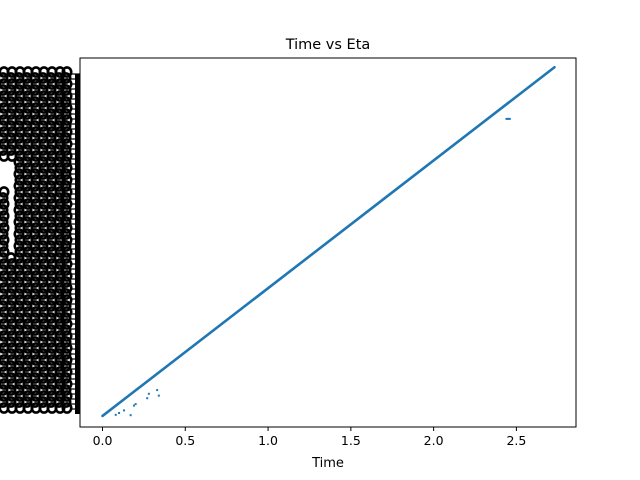 The image size is (640, 480). Describe the element at coordinates (351, 440) in the screenshot. I see `x-tick-label: 1.5` at that location.